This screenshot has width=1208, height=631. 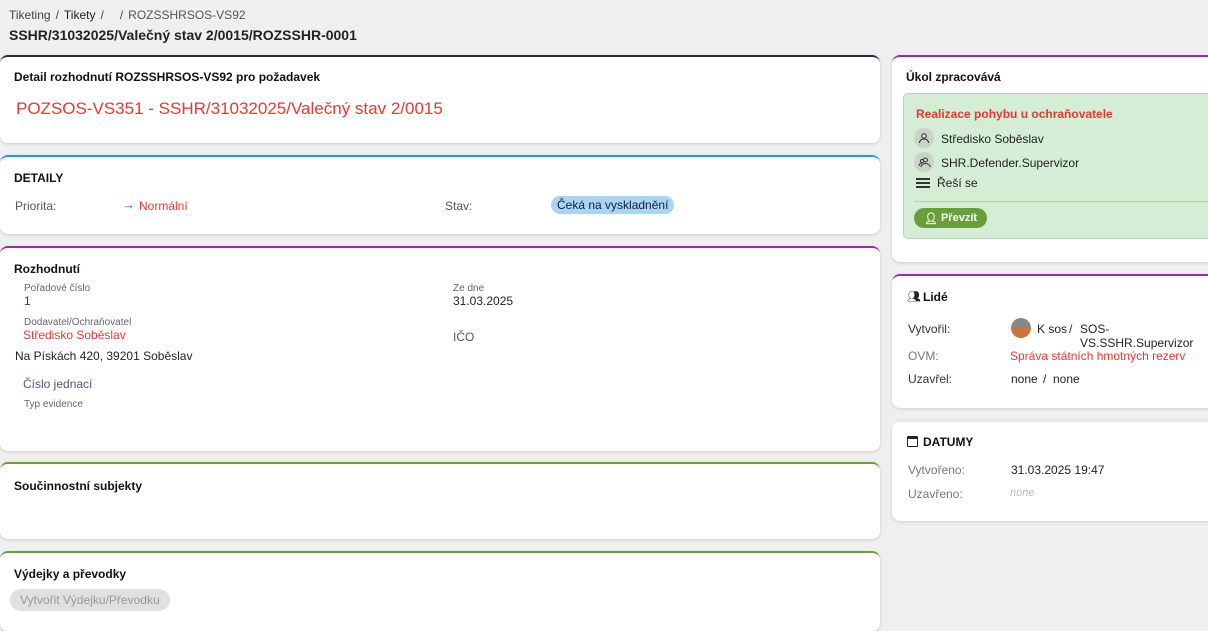 I want to click on order-label: Pořadové číslo, so click(x=57, y=288).